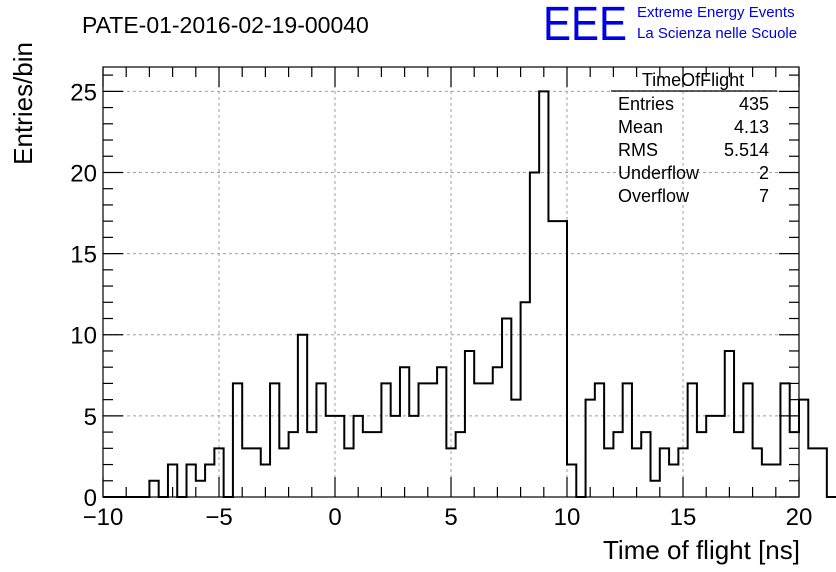  Describe the element at coordinates (585, 25) in the screenshot. I see `eee-logo-mark: EEE` at that location.